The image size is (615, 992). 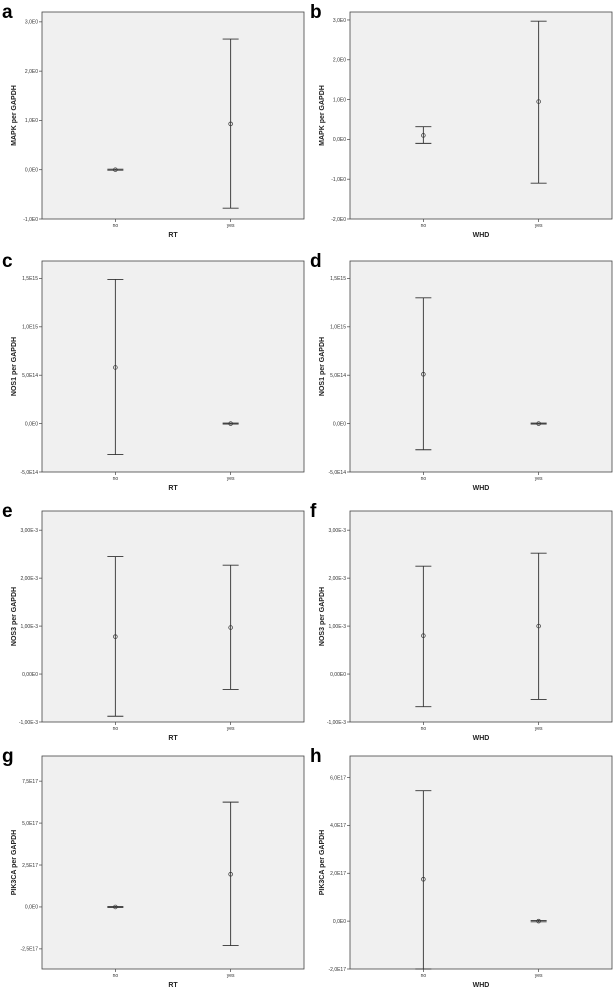 I want to click on y-tick-label: 0,00E0, so click(x=338, y=675).